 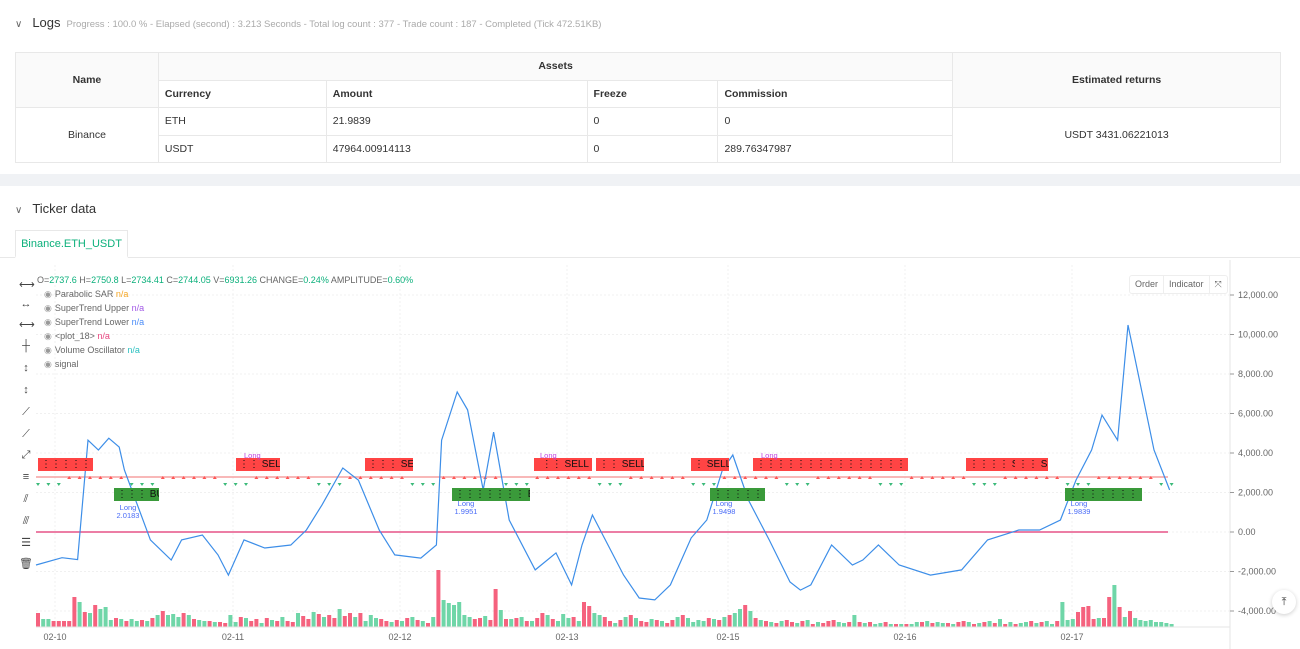 What do you see at coordinates (26, 346) in the screenshot?
I see `vertical-line-icon: ┼` at bounding box center [26, 346].